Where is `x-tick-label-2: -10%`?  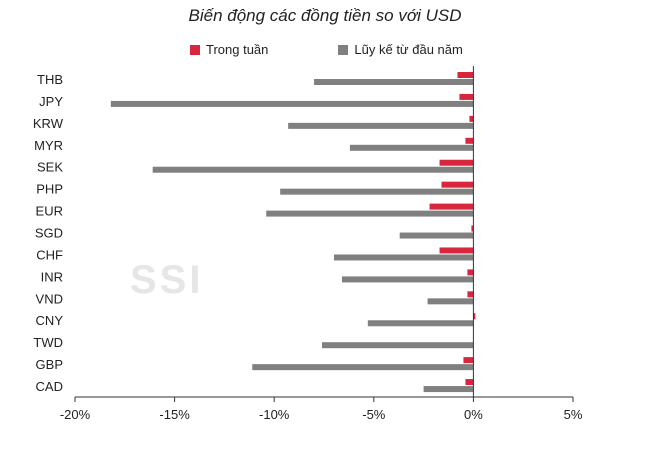
x-tick-label-2: -10% is located at coordinates (274, 414).